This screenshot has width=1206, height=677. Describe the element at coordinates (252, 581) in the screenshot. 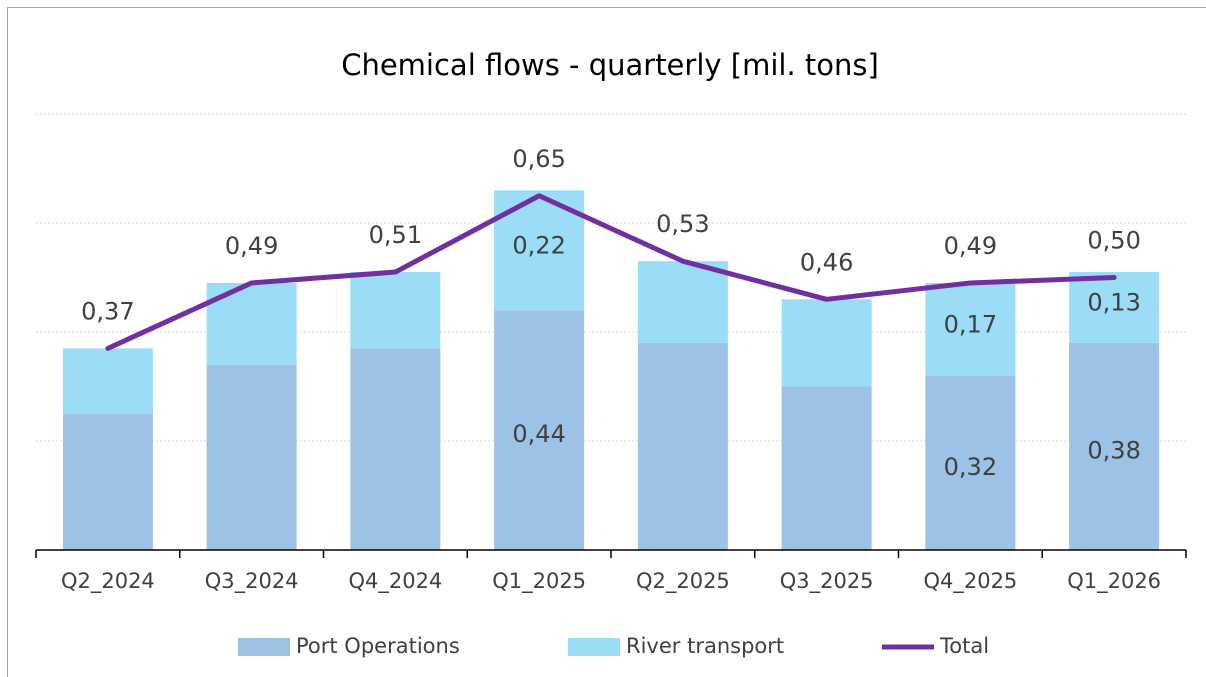

I see `x-tick-label: Q3_2024` at that location.